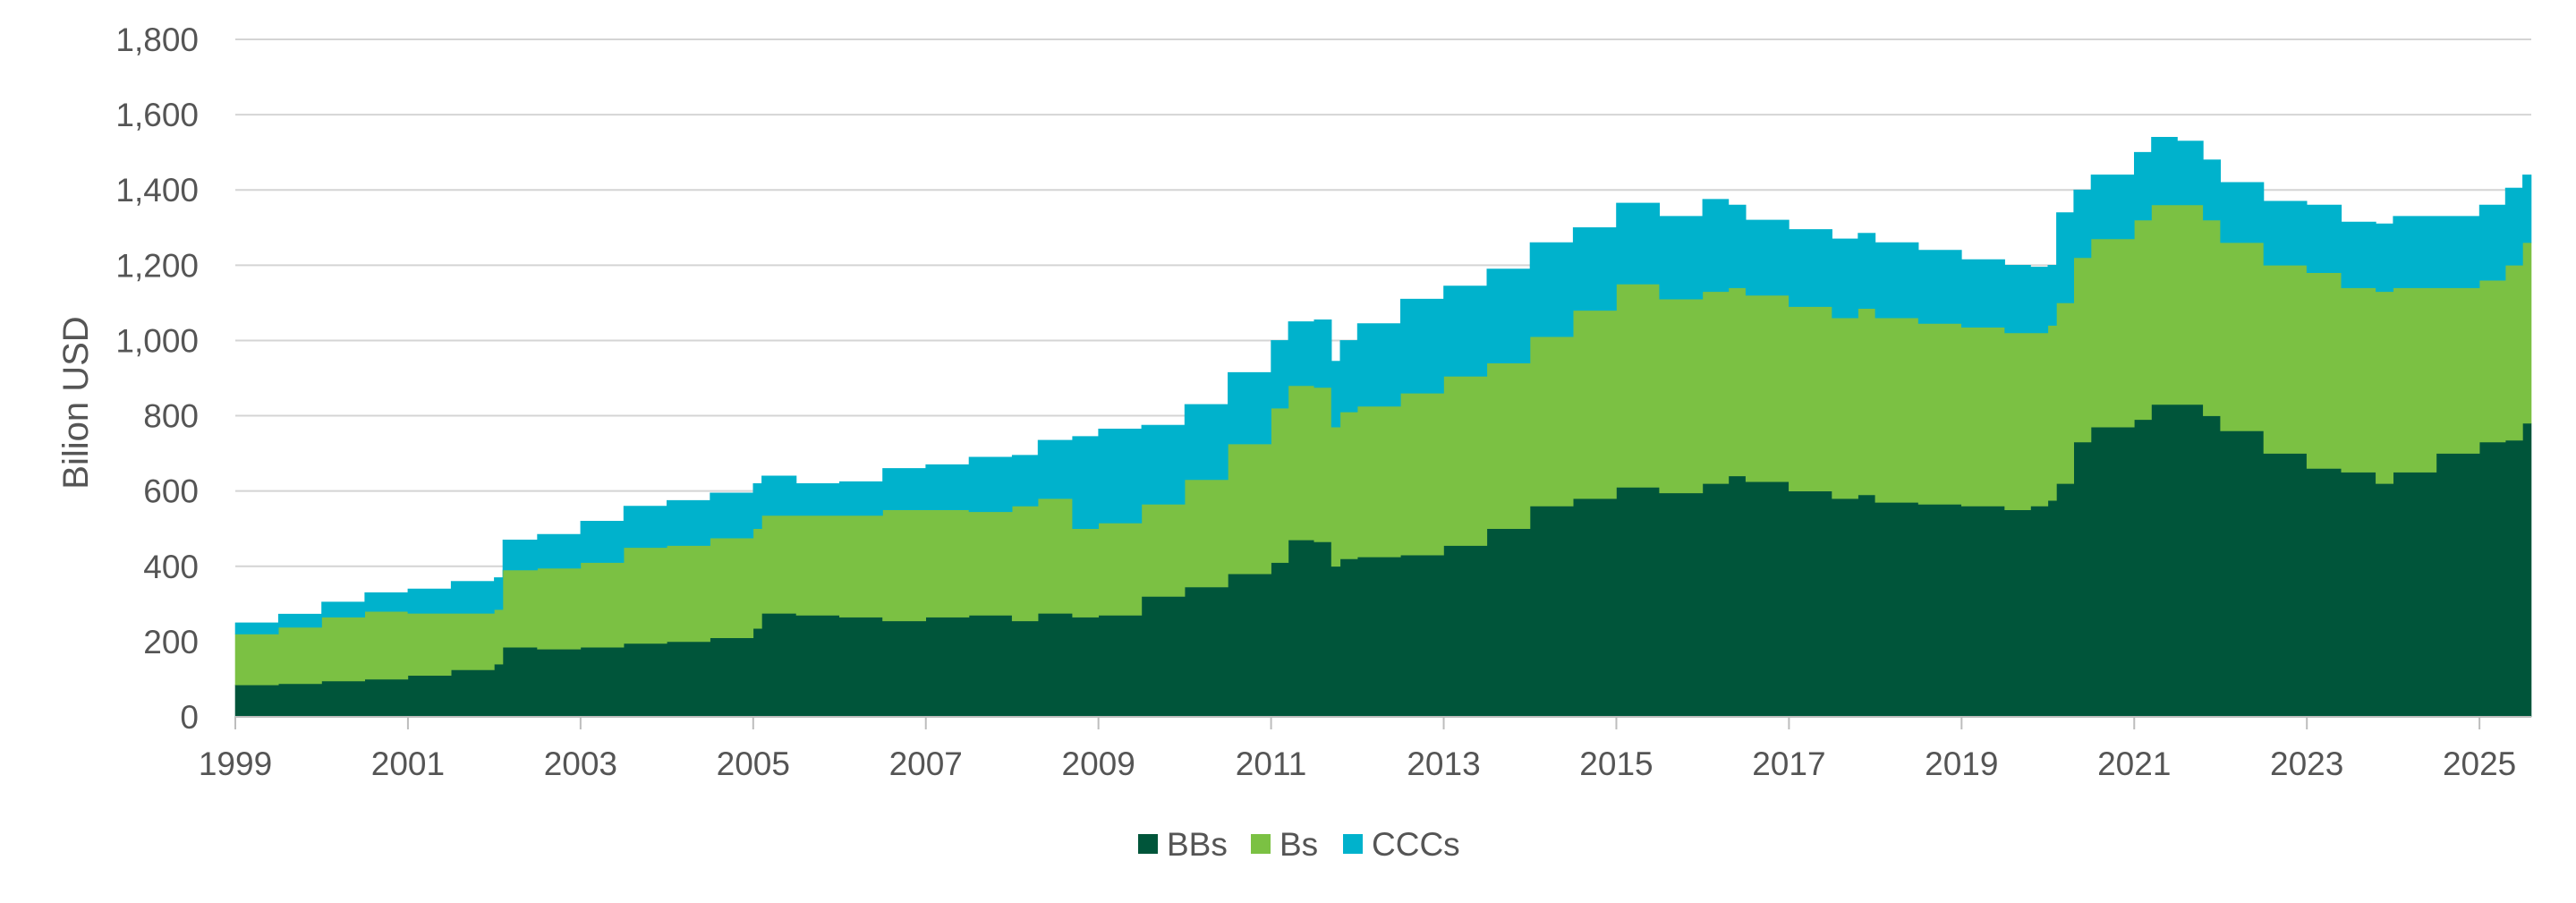 The image size is (2576, 903). I want to click on y-tick-label: 0, so click(189, 717).